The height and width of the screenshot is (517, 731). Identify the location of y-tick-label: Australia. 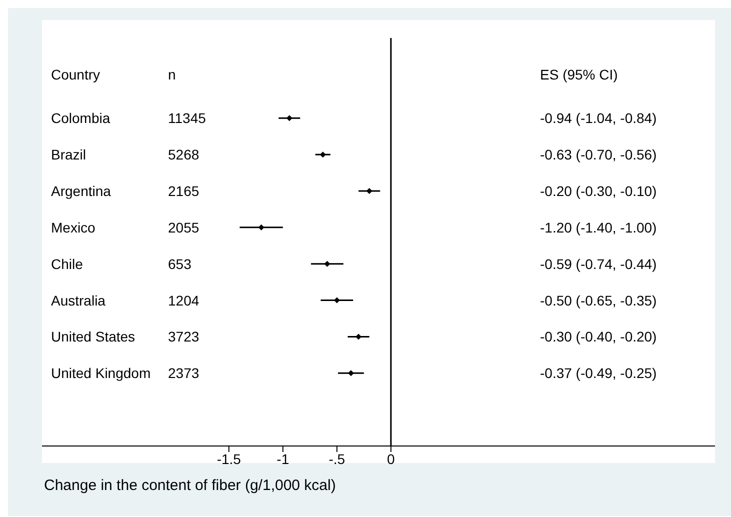
(78, 300).